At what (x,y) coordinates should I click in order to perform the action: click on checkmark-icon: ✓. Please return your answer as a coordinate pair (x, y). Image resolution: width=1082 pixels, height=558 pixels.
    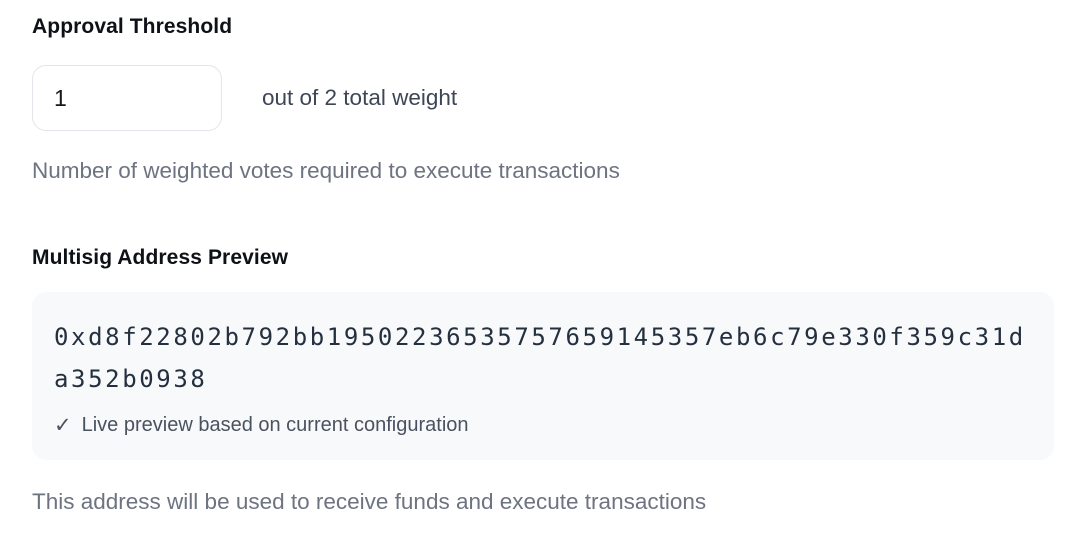
    Looking at the image, I should click on (63, 425).